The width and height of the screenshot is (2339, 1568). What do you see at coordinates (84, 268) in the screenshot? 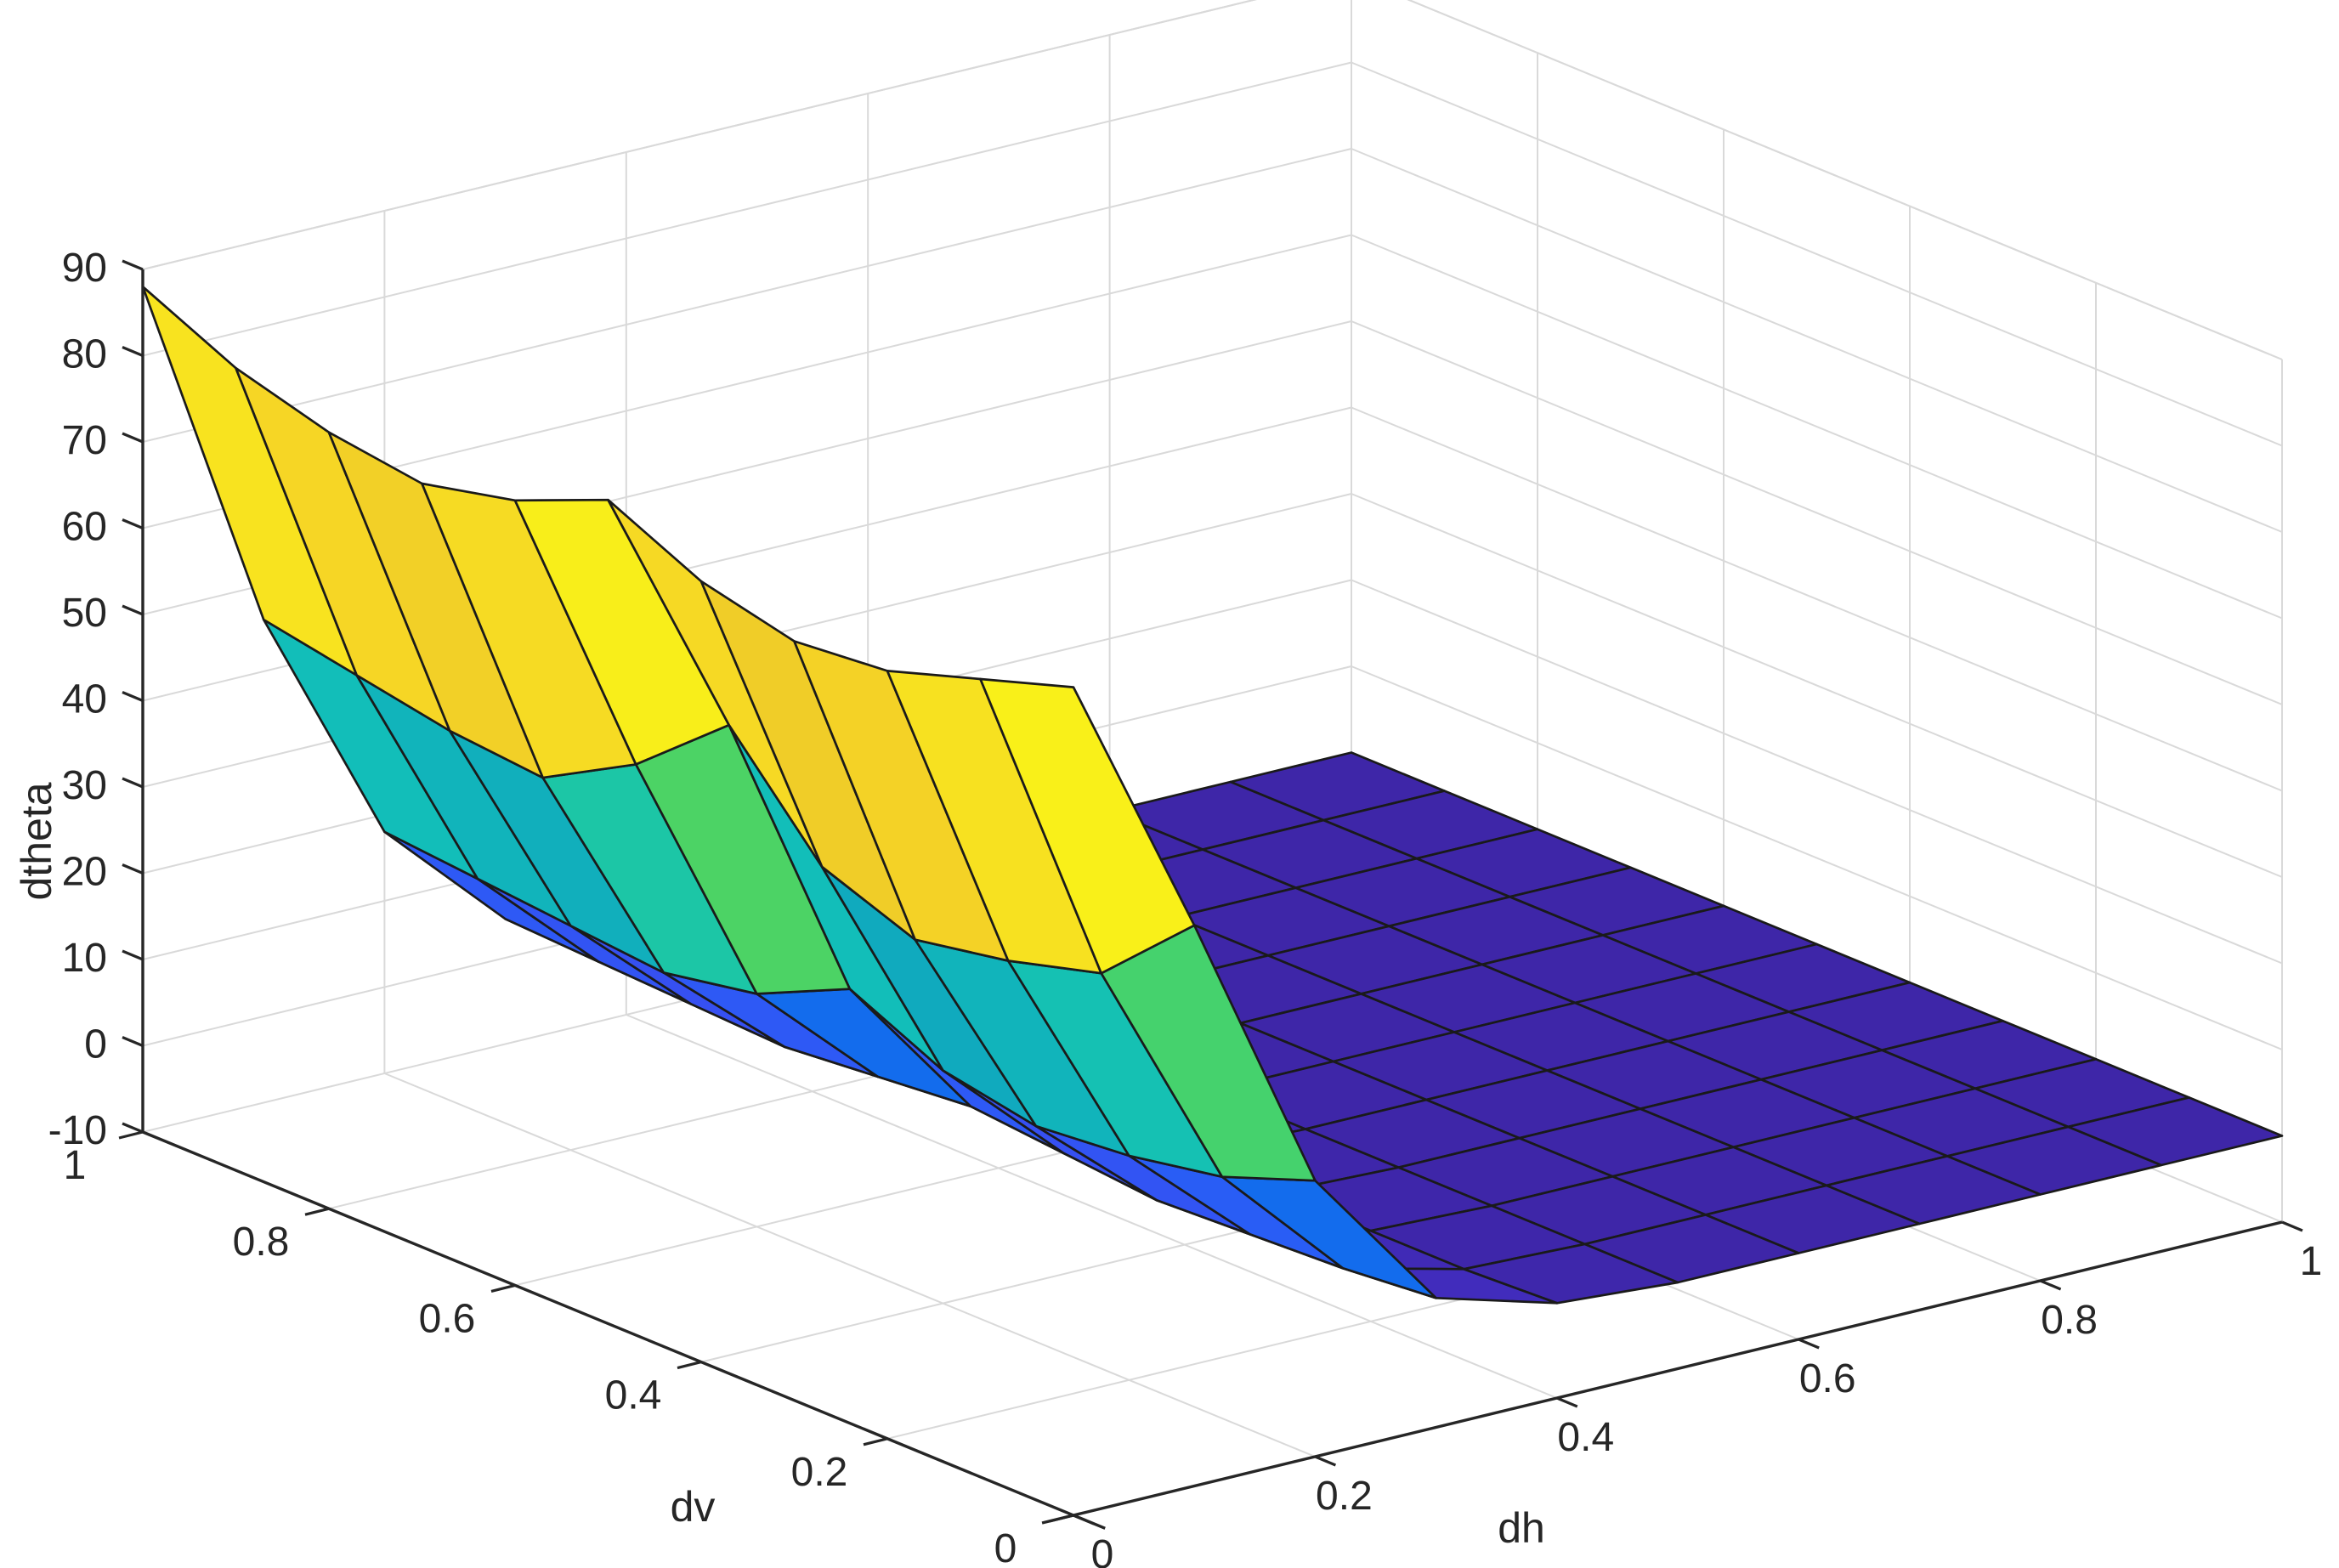
I see `z-tick-label: 90` at bounding box center [84, 268].